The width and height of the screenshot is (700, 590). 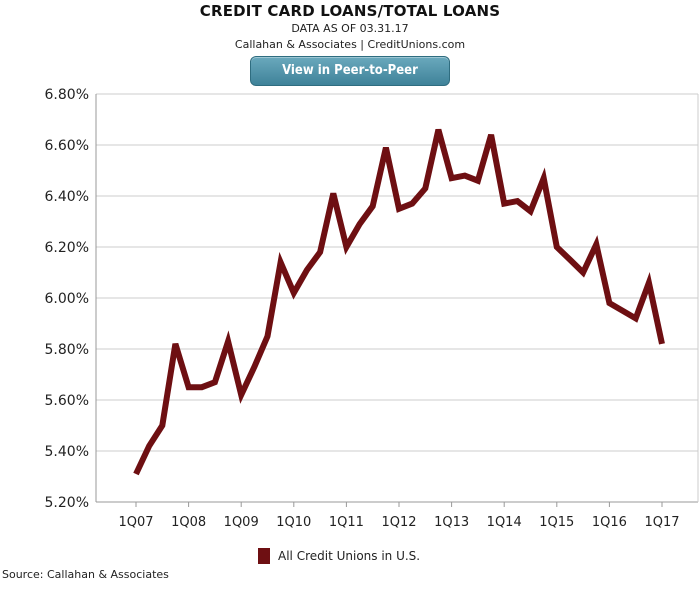 What do you see at coordinates (398, 522) in the screenshot?
I see `x-tick-label: 1Q12` at bounding box center [398, 522].